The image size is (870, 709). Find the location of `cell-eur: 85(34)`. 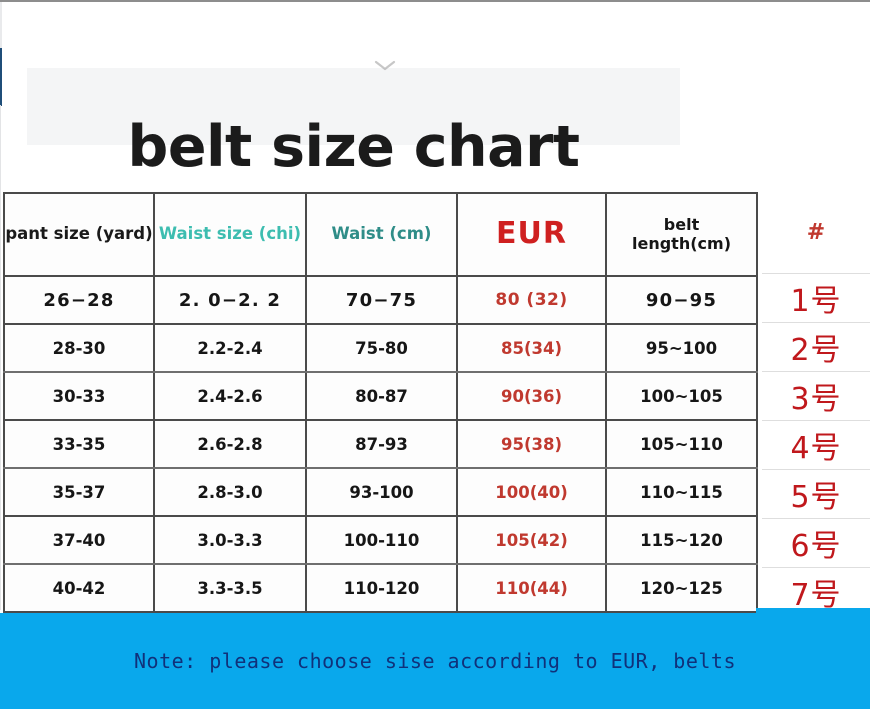

cell-eur: 85(34) is located at coordinates (531, 348).